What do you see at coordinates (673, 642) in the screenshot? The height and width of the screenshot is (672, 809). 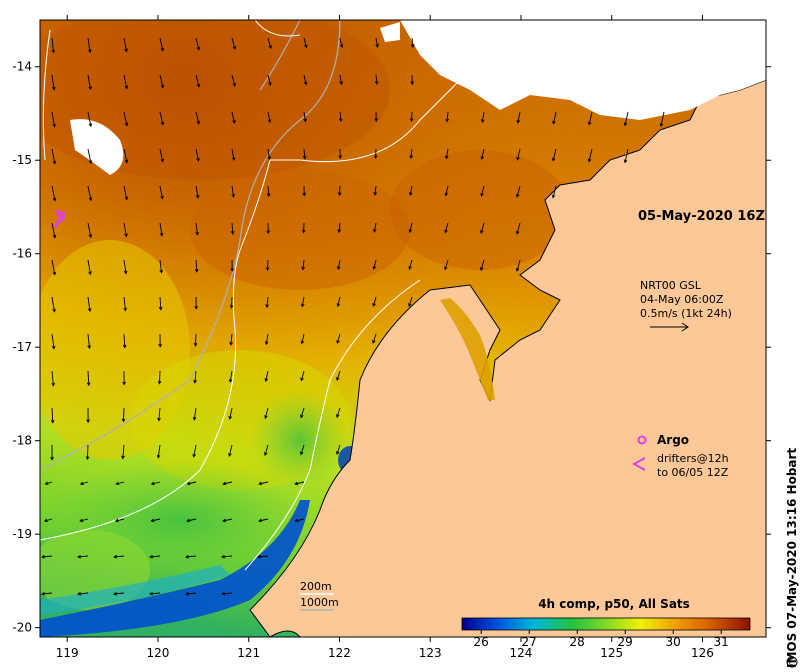 I see `colorbar-tick-label: 30` at bounding box center [673, 642].